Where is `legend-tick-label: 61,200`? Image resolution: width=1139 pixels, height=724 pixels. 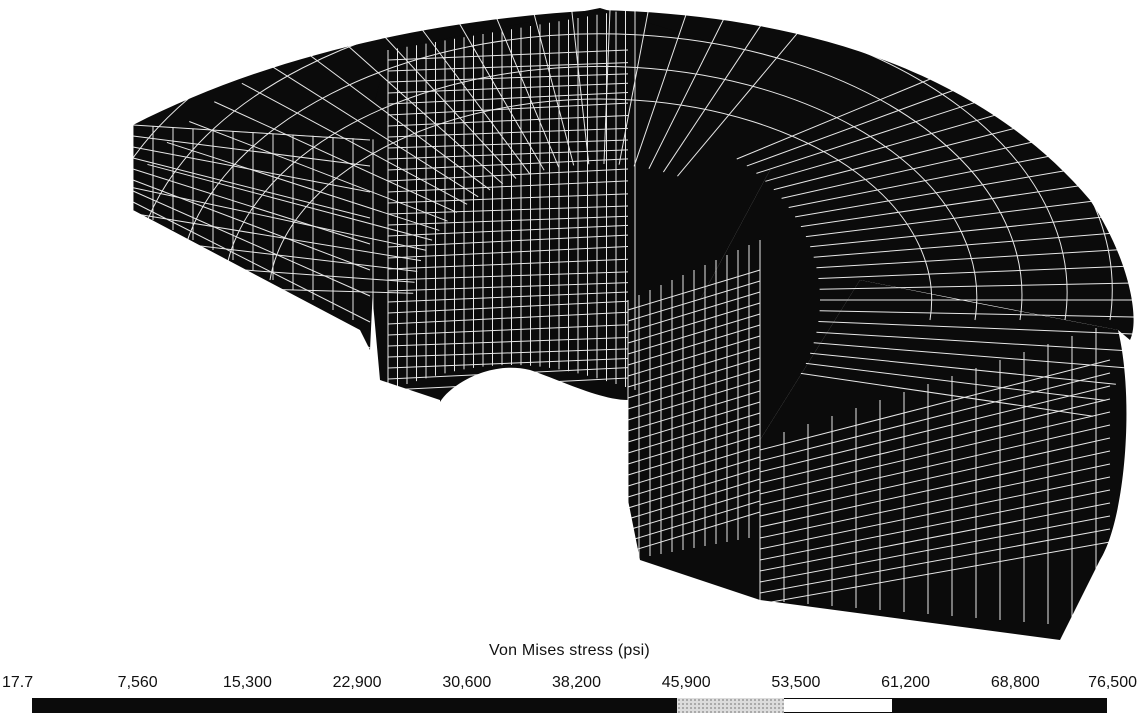 legend-tick-label: 61,200 is located at coordinates (906, 682).